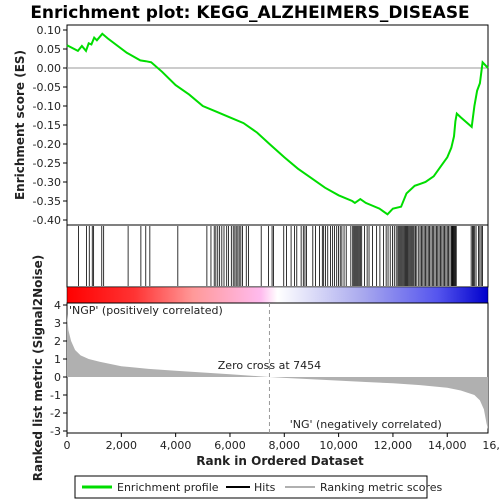 The width and height of the screenshot is (500, 500). Describe the element at coordinates (47, 220) in the screenshot. I see `es-tick-label: -0.40` at that location.